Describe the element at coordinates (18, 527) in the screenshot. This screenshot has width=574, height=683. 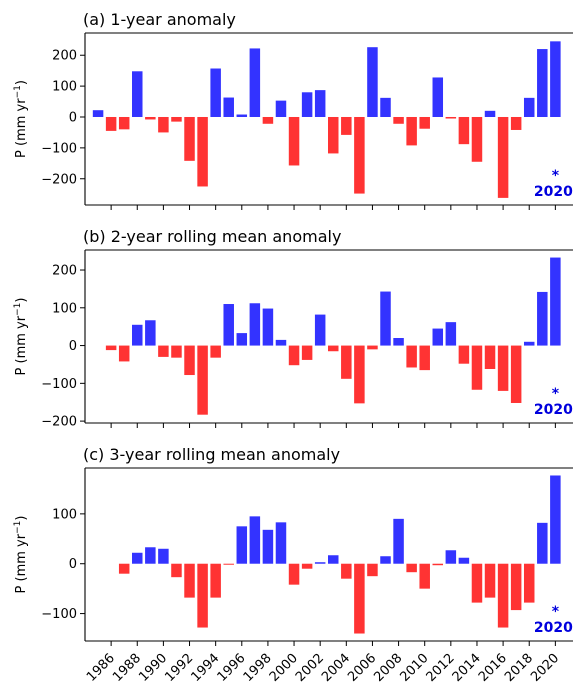
I see `panel-c-ylabel-exp: −1` at that location.